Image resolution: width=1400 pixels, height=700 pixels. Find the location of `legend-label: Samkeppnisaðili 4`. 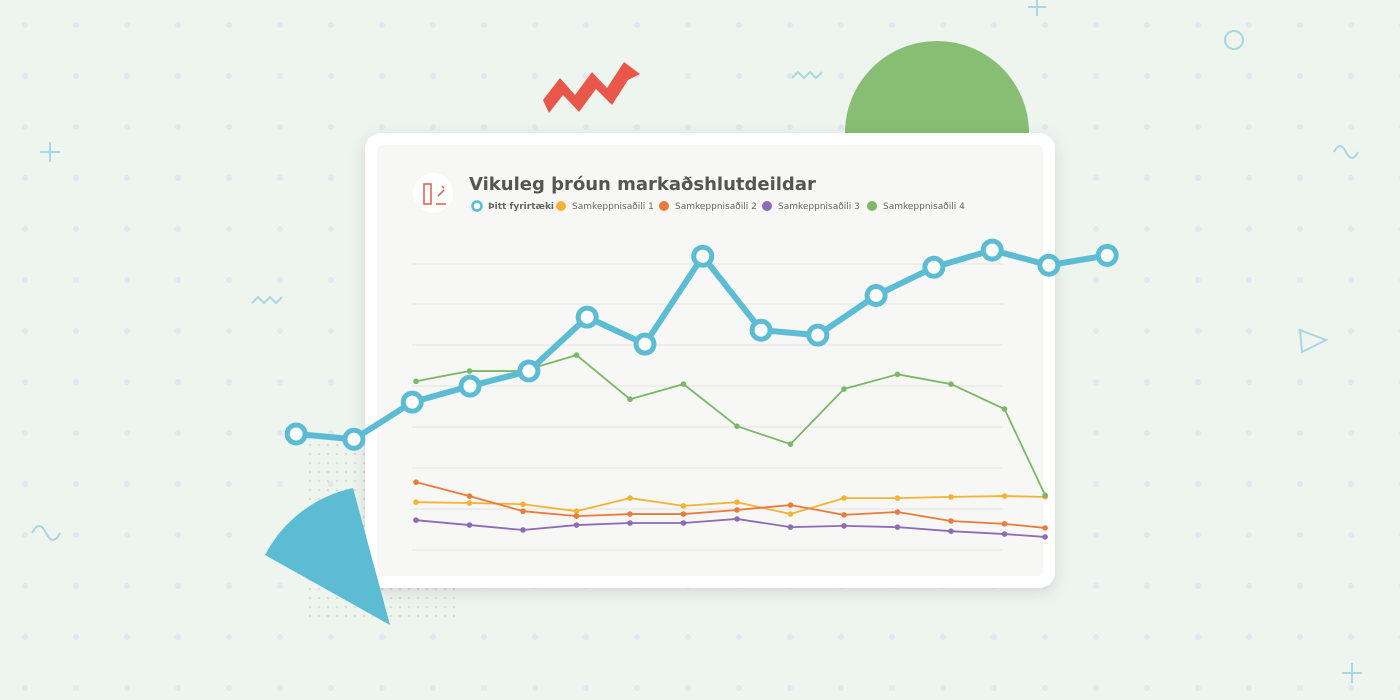

legend-label: Samkeppnisaðili 4 is located at coordinates (924, 207).